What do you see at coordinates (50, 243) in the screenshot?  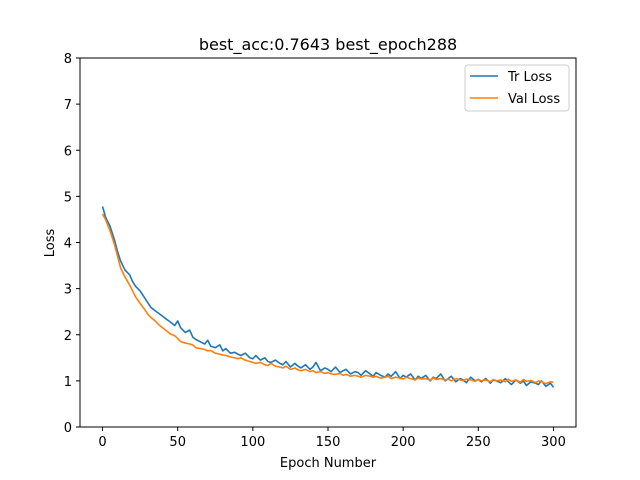 I see `y-axis-label: Loss` at bounding box center [50, 243].